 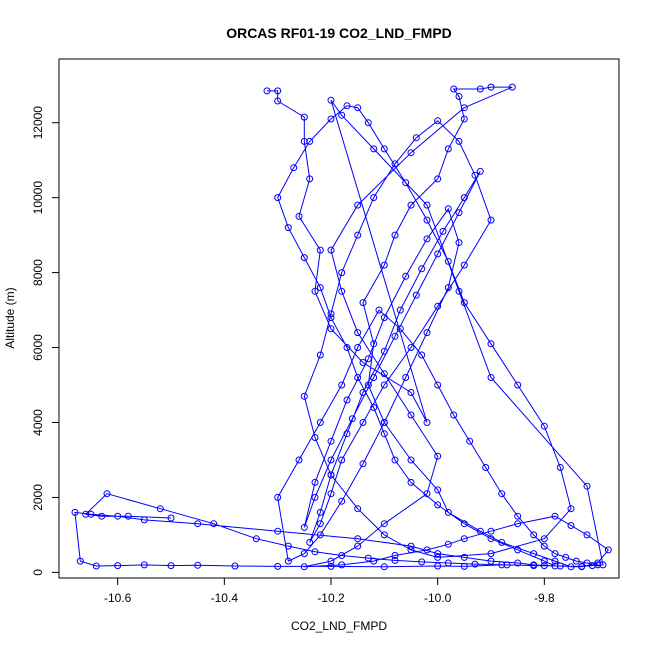 I want to click on y-axis-label: Altitude (m), so click(x=10, y=317).